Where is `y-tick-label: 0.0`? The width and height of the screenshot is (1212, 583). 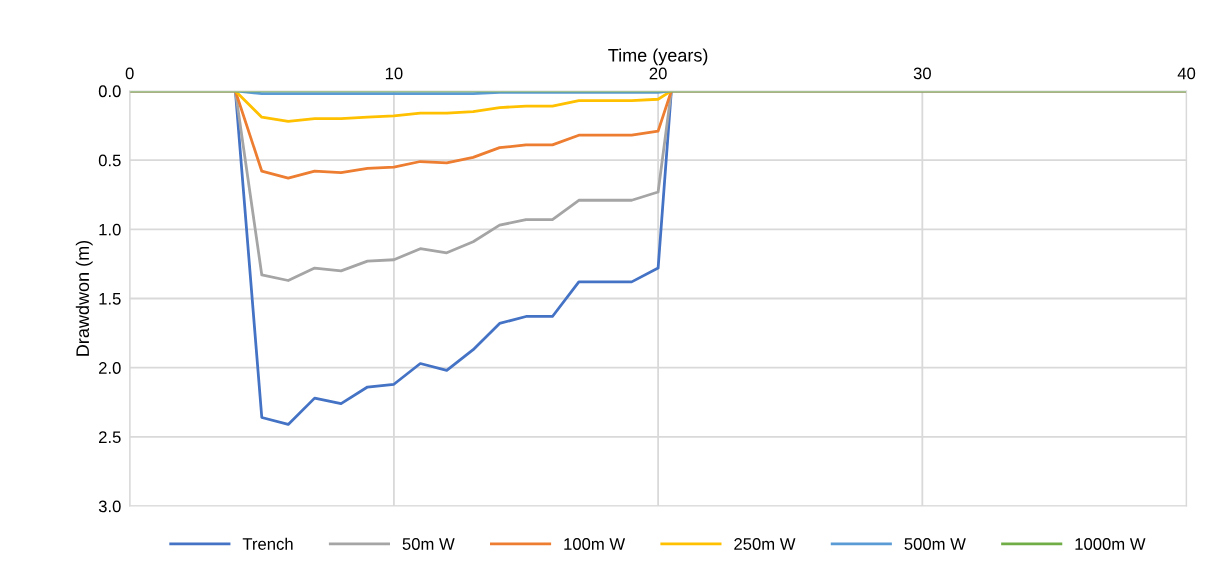
y-tick-label: 0.0 is located at coordinates (109, 91).